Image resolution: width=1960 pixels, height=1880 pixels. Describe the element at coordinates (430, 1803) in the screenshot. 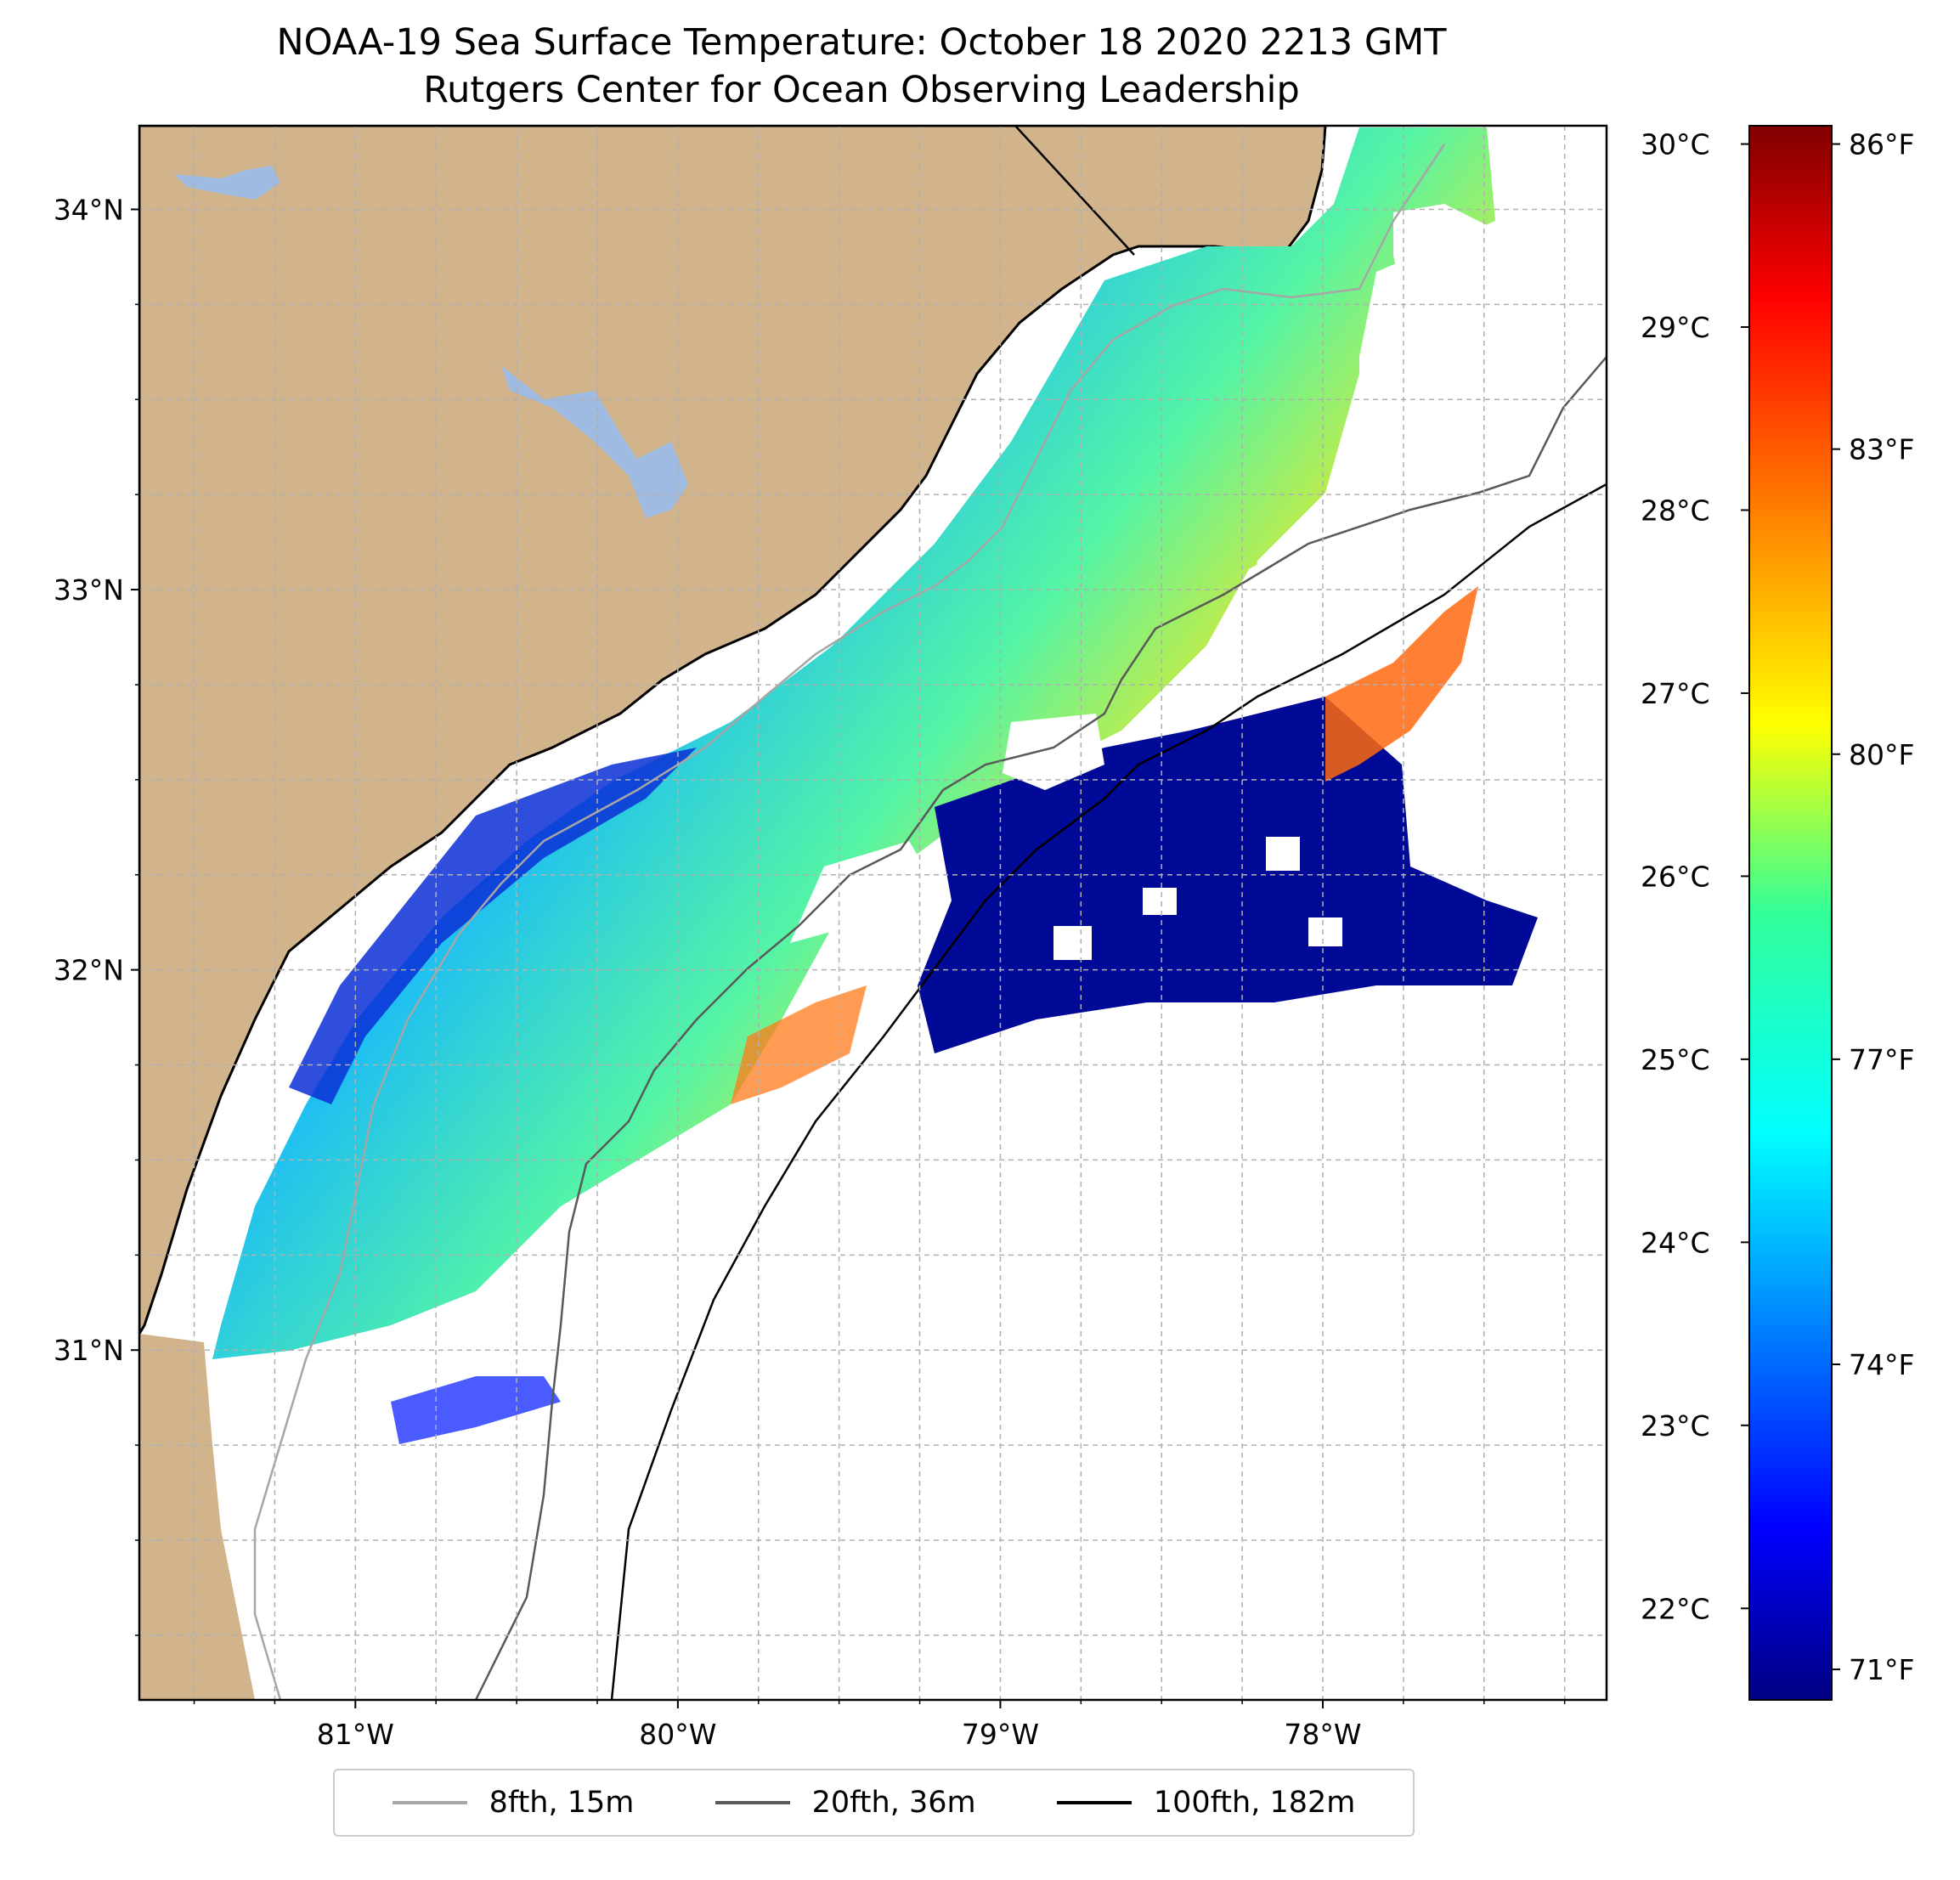

I see `legend-swatch-8fth` at that location.